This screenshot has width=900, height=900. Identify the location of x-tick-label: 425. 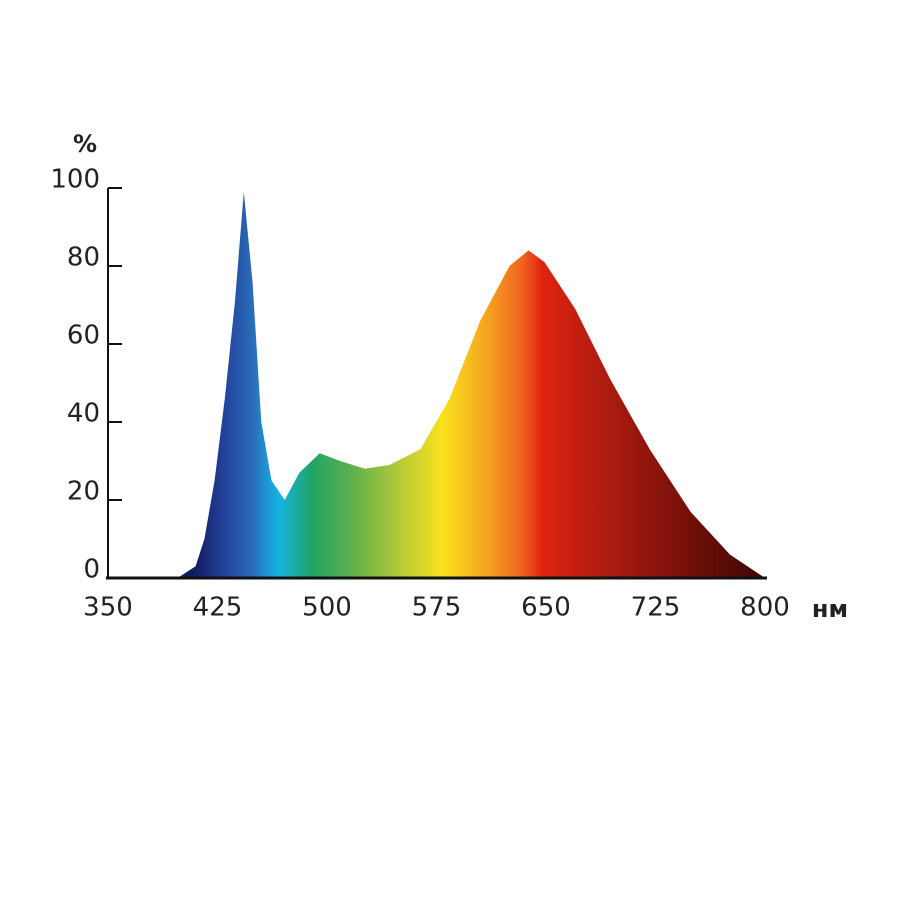
(218, 608).